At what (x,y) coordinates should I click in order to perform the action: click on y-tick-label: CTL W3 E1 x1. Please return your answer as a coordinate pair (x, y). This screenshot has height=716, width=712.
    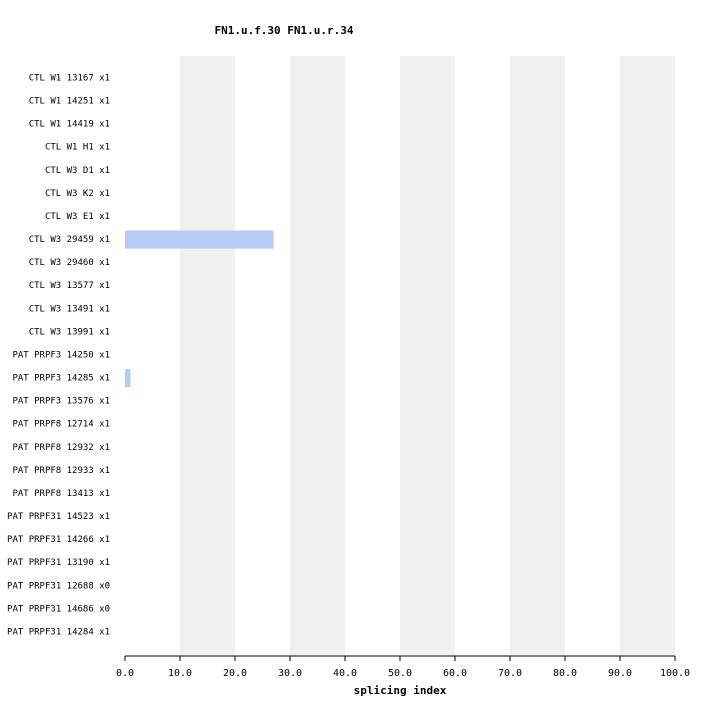
    Looking at the image, I should click on (77, 217).